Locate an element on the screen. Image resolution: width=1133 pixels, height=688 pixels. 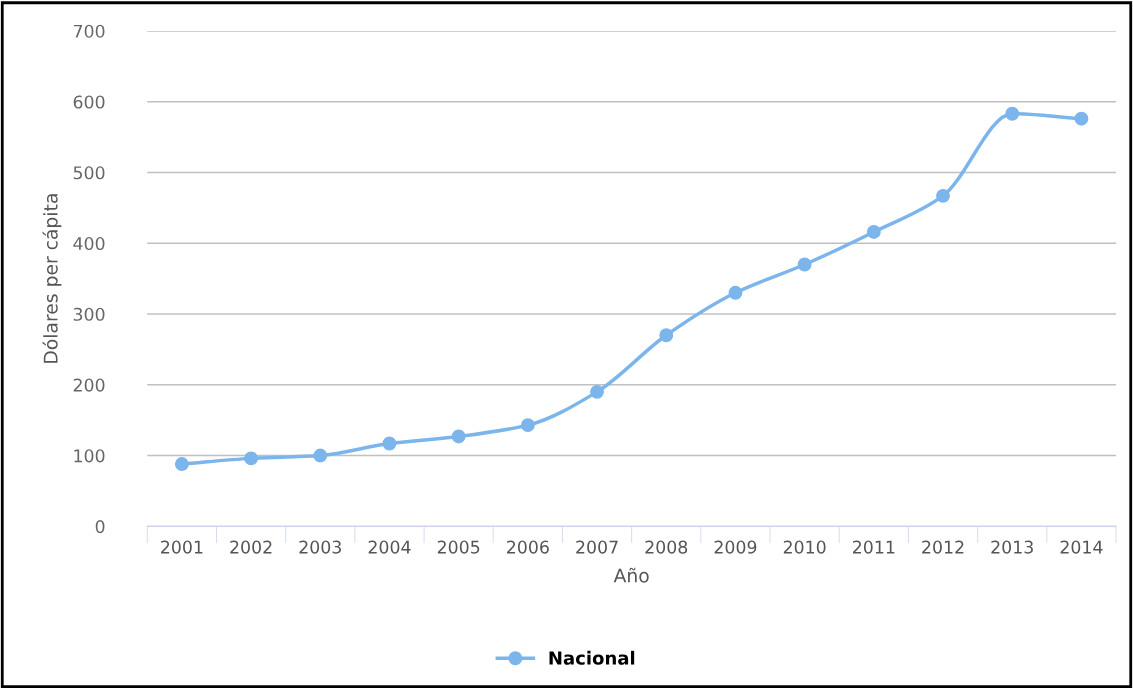
y-tick-label: 200 is located at coordinates (89, 385).